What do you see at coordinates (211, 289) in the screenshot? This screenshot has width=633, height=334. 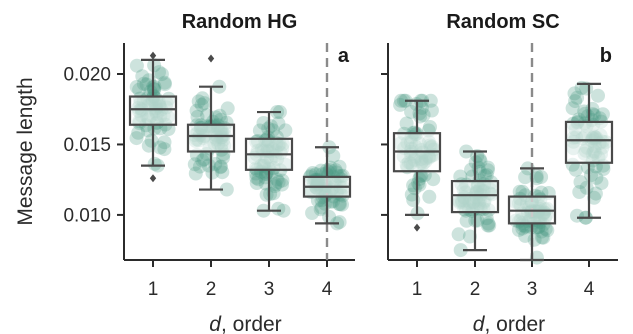 I see `x-tick-label: 2` at bounding box center [211, 289].